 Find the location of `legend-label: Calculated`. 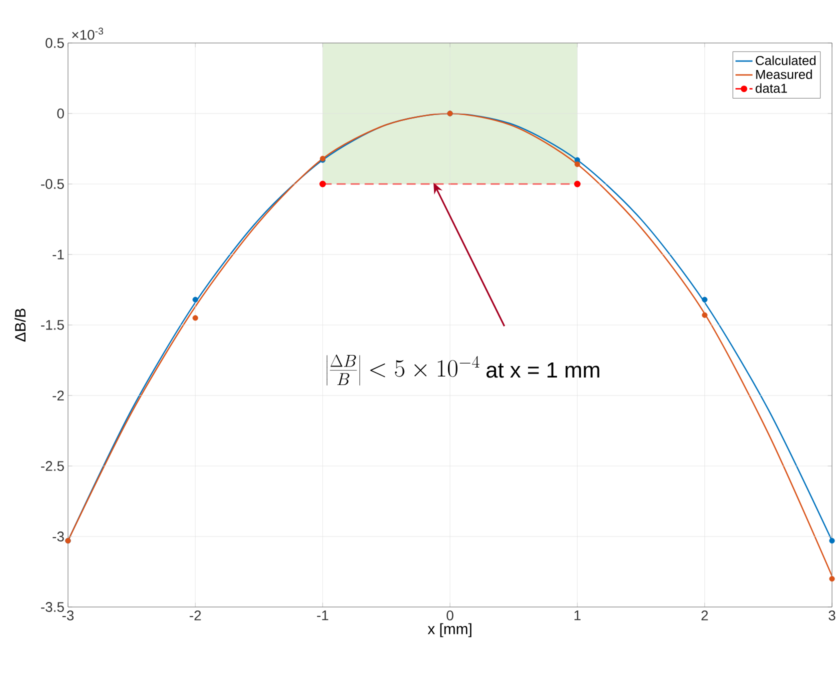

legend-label: Calculated is located at coordinates (786, 61).